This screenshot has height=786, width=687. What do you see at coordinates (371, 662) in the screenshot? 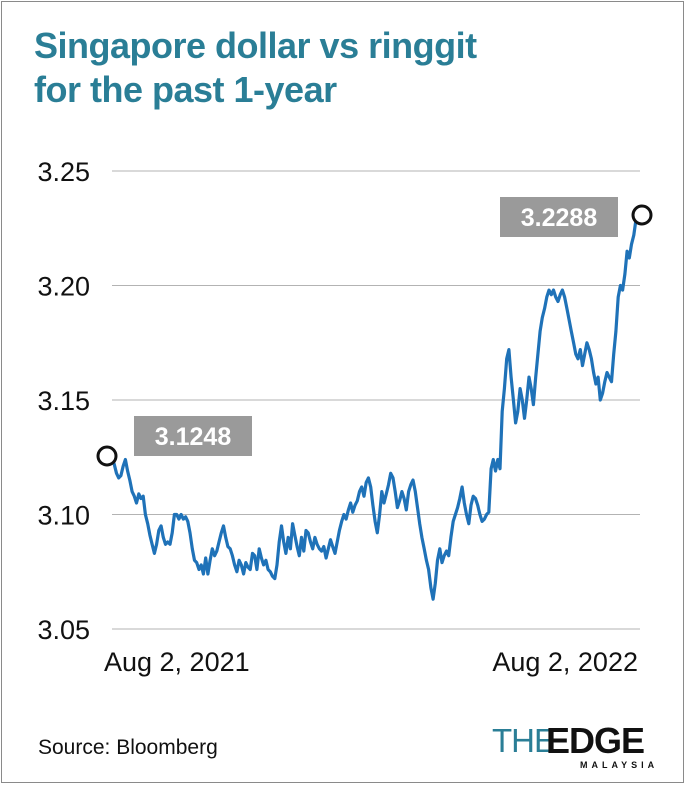
I see `x-axis-ticks: Aug 2, 2021 Aug 2, 2022` at bounding box center [371, 662].